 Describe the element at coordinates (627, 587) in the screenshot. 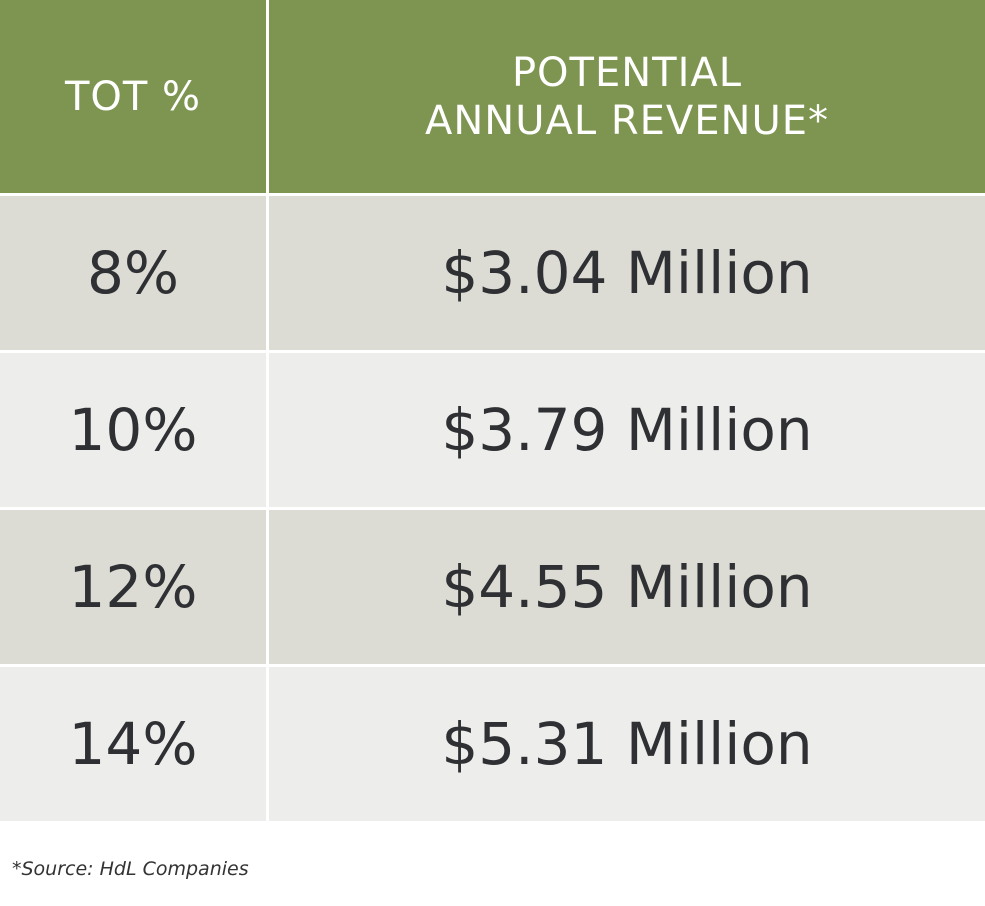

I see `table-cell: $4.55 Million` at that location.